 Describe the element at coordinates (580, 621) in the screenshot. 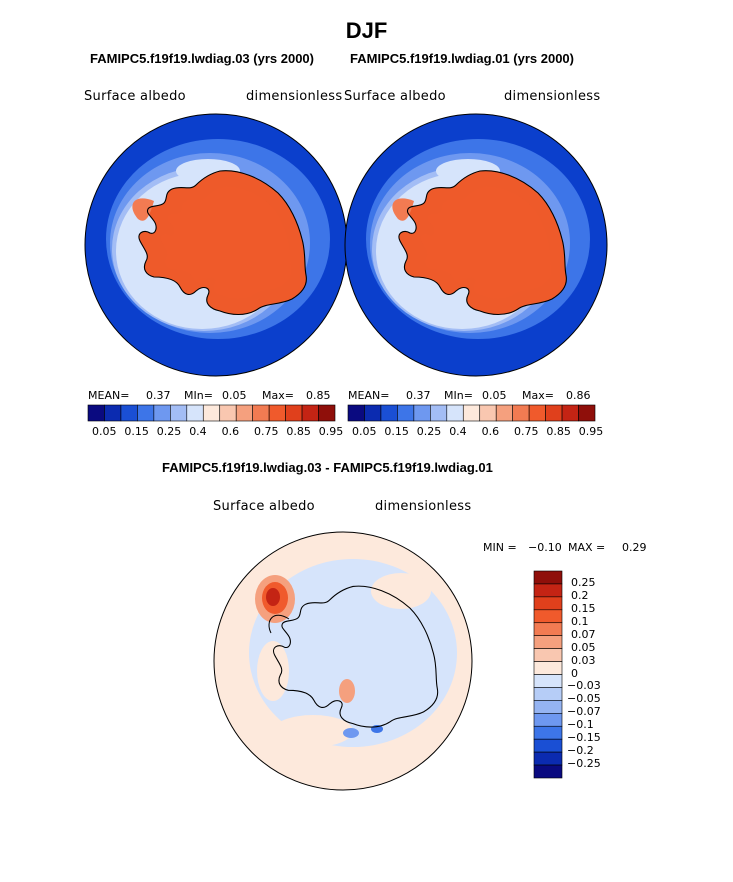

I see `diff-colorbar-tick-label: 0.1` at that location.